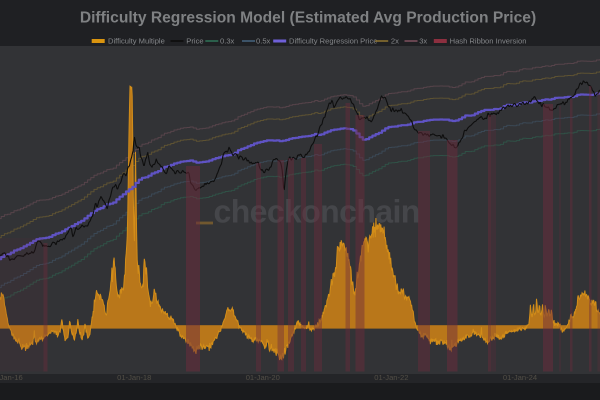 Image resolution: width=600 pixels, height=400 pixels. What do you see at coordinates (227, 41) in the screenshot?
I see `svg-text: 0.3x` at bounding box center [227, 41].